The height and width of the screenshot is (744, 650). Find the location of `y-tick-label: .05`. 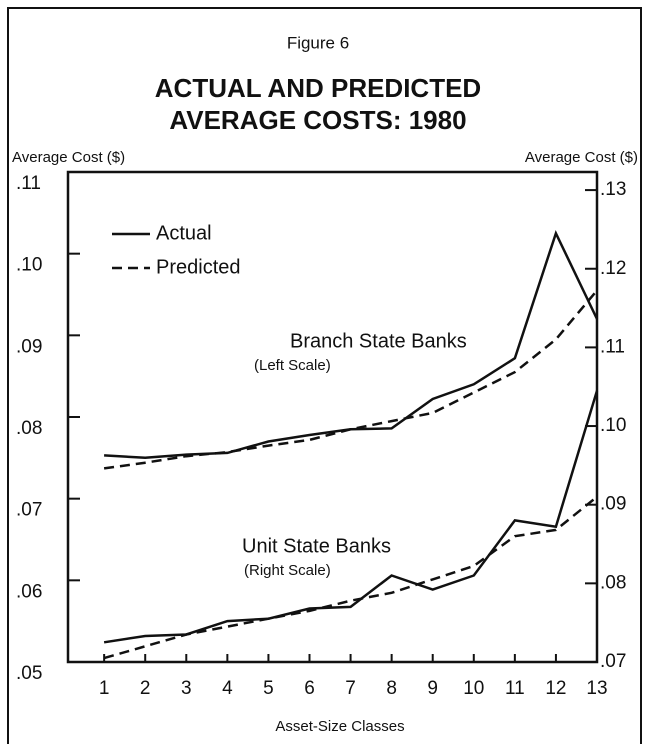

y-tick-label: .05 is located at coordinates (29, 673).